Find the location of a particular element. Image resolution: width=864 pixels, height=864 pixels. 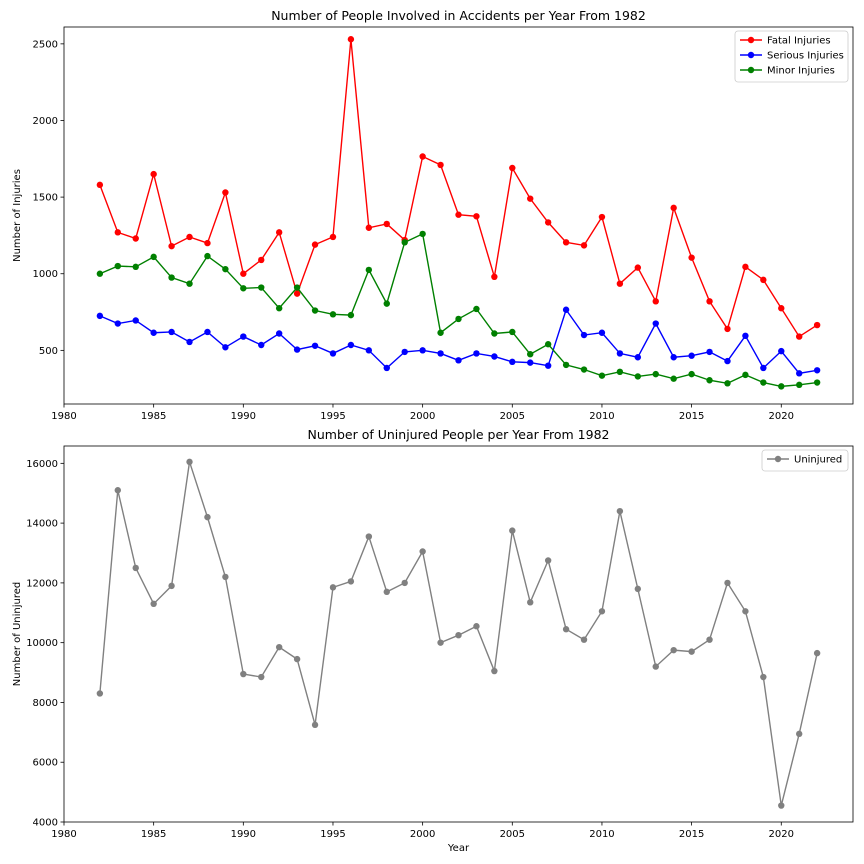

y-tick-label: 6000 is located at coordinates (45, 763).